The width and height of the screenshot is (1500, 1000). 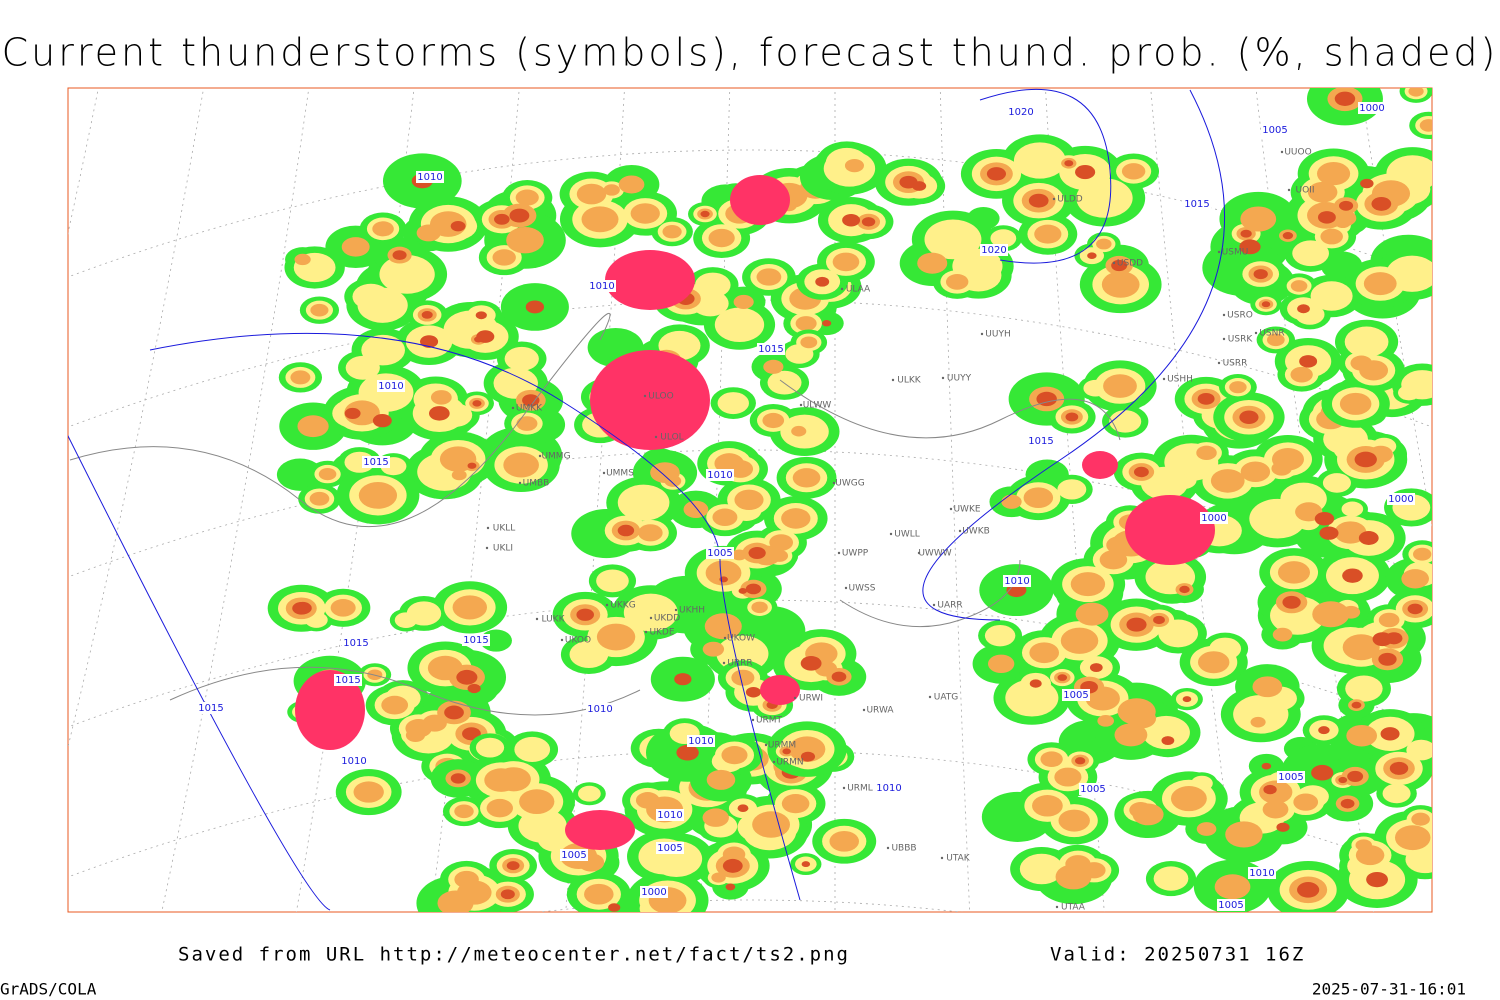 What do you see at coordinates (769, 721) in the screenshot?
I see `station-label: URMT` at bounding box center [769, 721].